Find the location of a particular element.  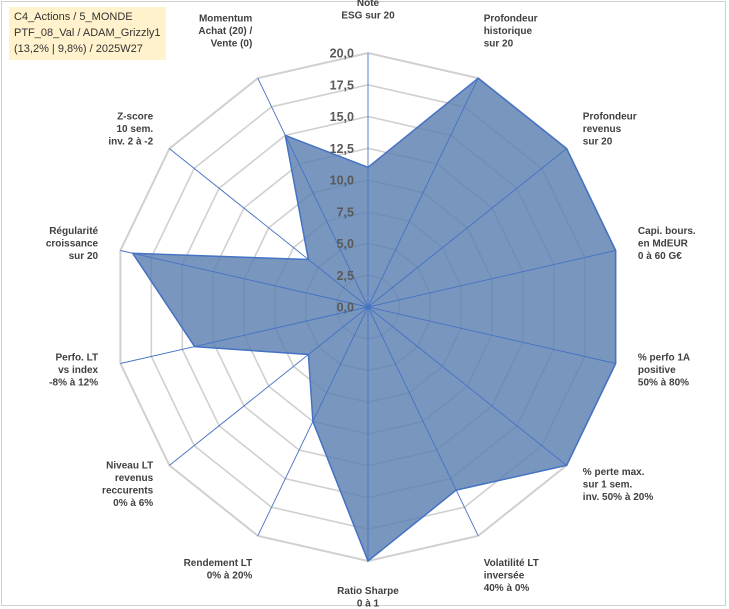

axis-label-6: Volatilité LT inversée 40% à 0% is located at coordinates (511, 576).